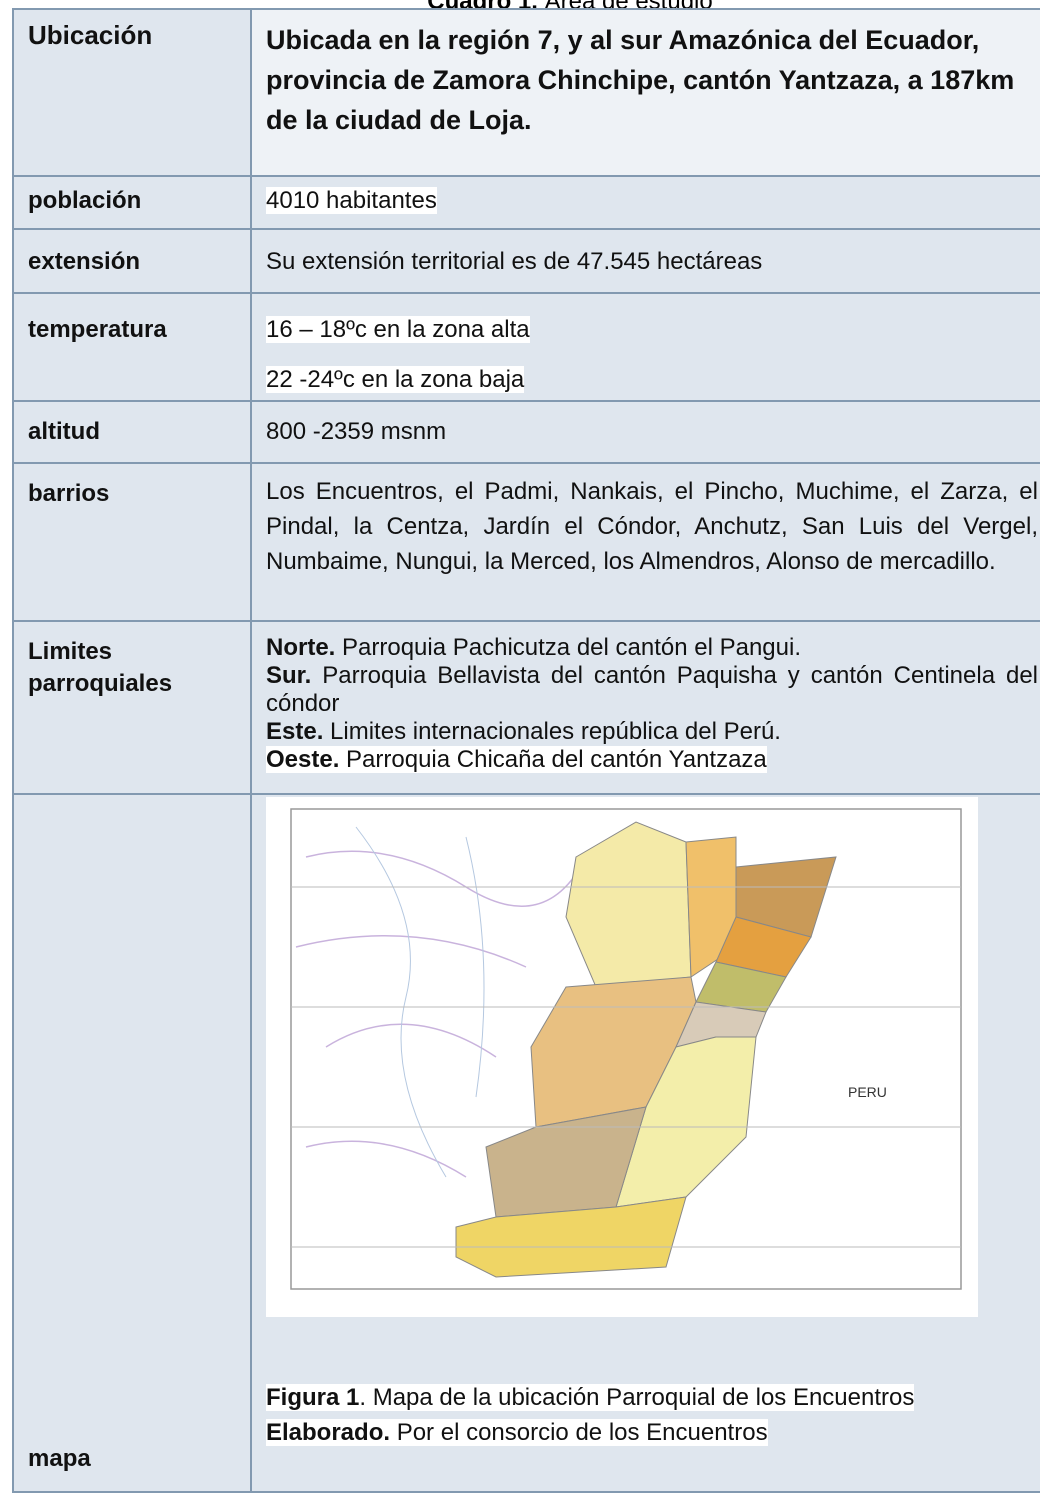 The image size is (1040, 1493). I want to click on row-label-text: mapa, so click(59, 1458).